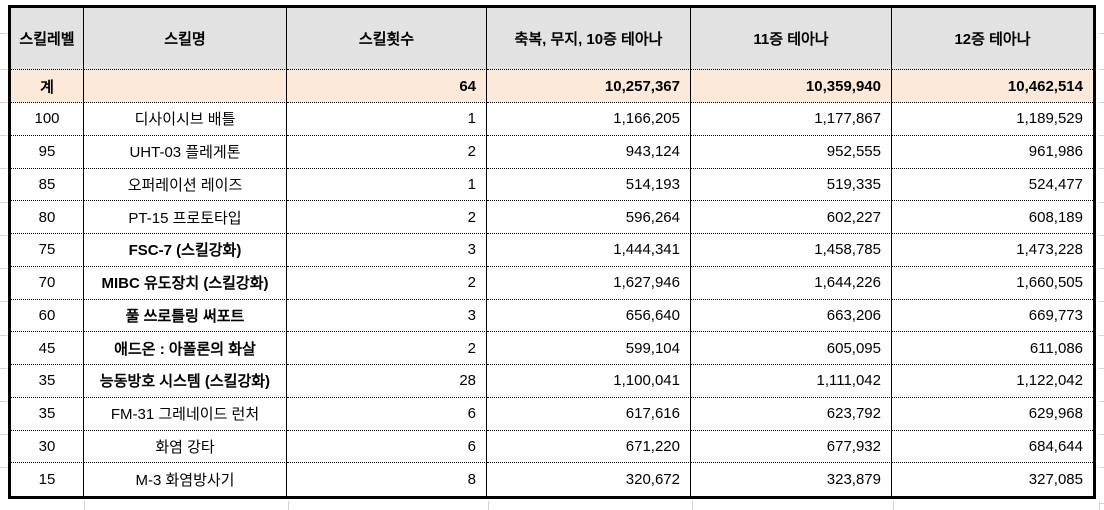 This screenshot has width=1104, height=510. Describe the element at coordinates (47, 479) in the screenshot. I see `cell-skill-level: 15` at that location.